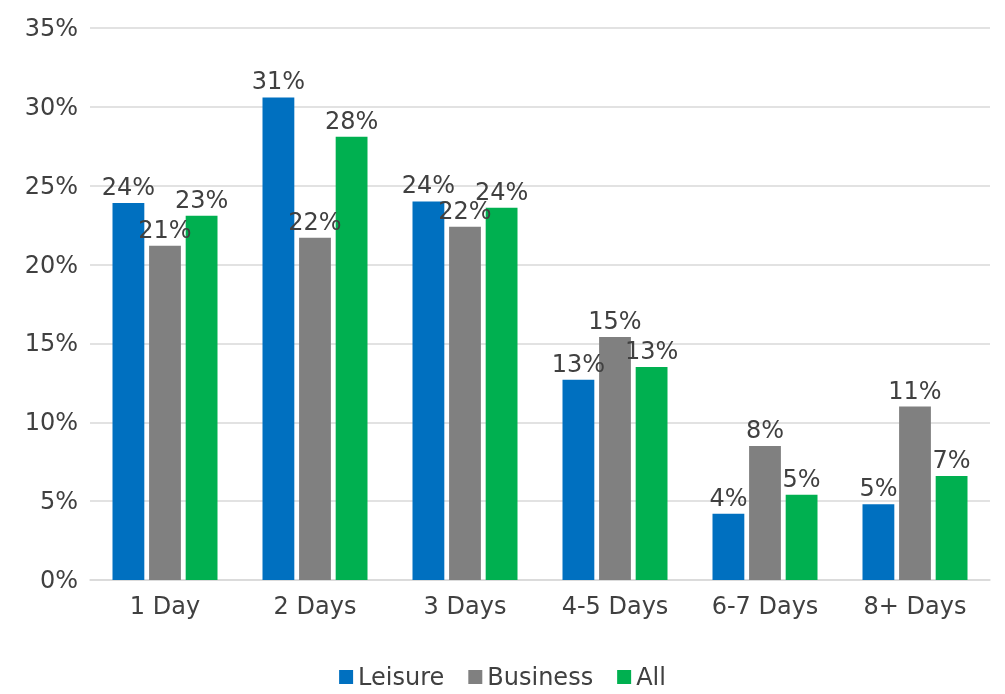  What do you see at coordinates (615, 606) in the screenshot?
I see `x-tick-label: 4-5 Days` at bounding box center [615, 606].